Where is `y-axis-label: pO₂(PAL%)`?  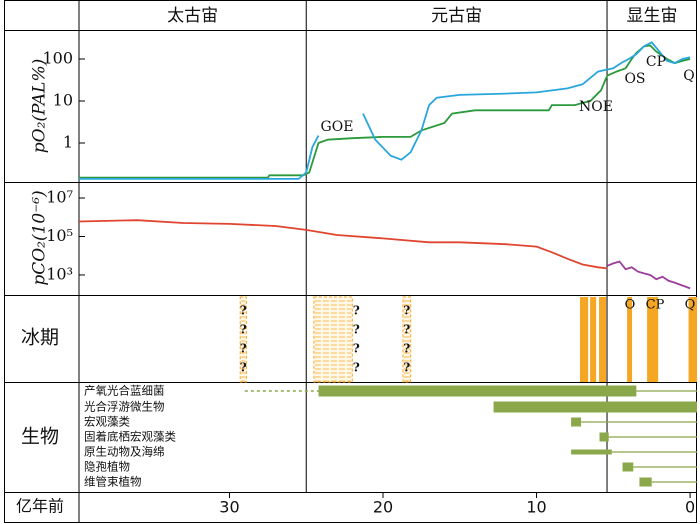
y-axis-label: pO₂(PAL%) is located at coordinates (40, 106).